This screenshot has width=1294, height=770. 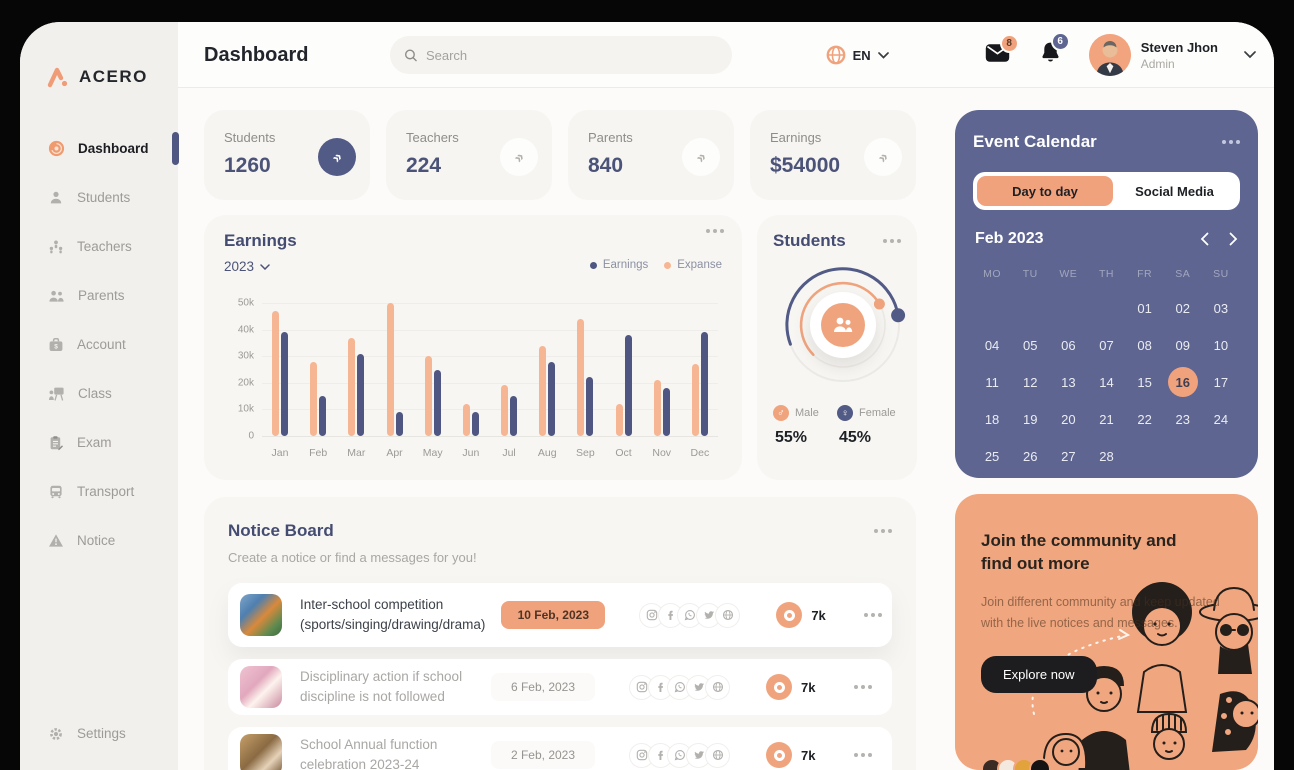 I want to click on tab-day-to-day: Day to day, so click(x=1045, y=191).